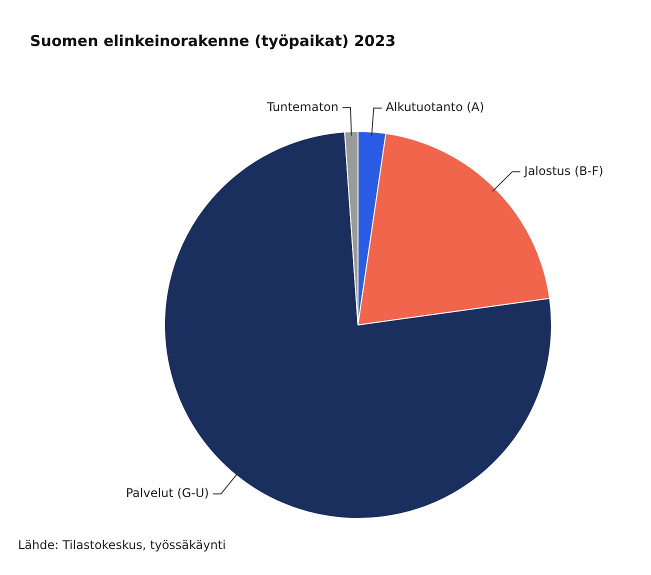 The height and width of the screenshot is (575, 651). Describe the element at coordinates (213, 41) in the screenshot. I see `chart-title: Suomen elinkeinorakenne (työpaikat) 2023` at that location.